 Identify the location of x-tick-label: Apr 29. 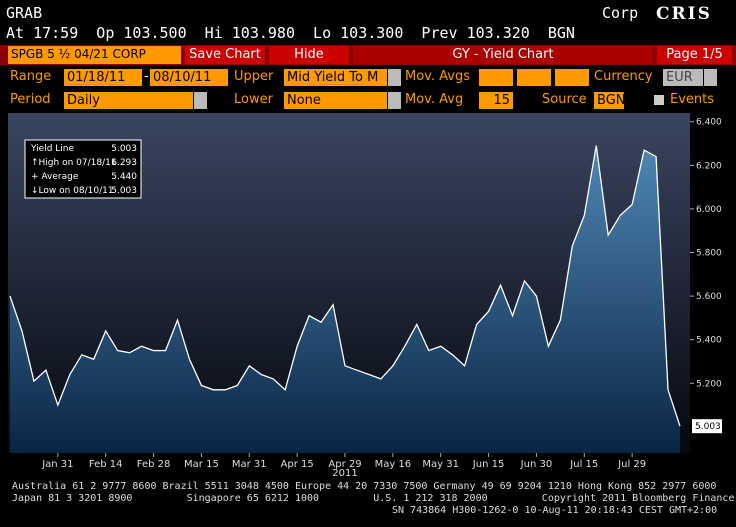
(344, 464).